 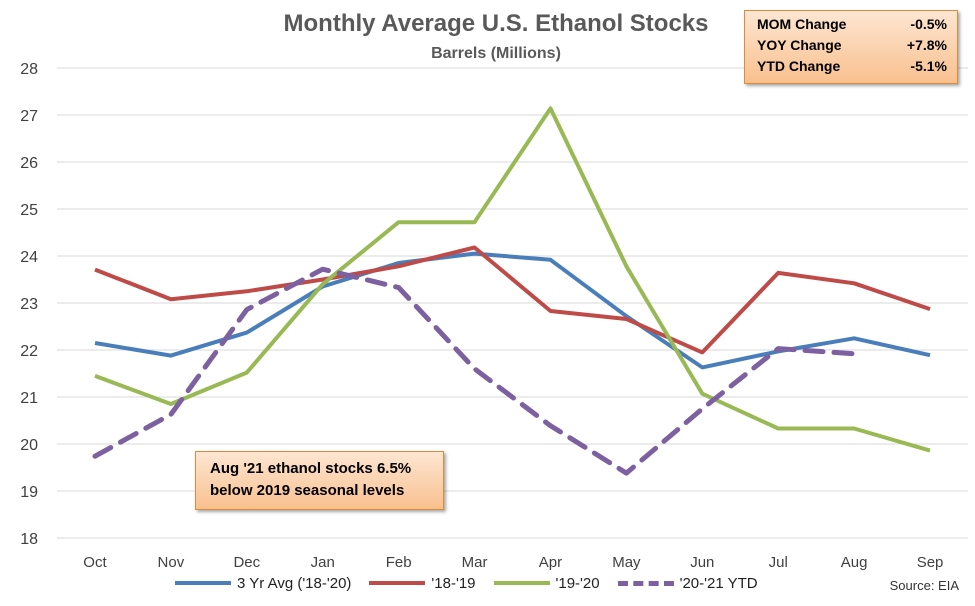 I want to click on y-tick-label: 22, so click(x=29, y=351).